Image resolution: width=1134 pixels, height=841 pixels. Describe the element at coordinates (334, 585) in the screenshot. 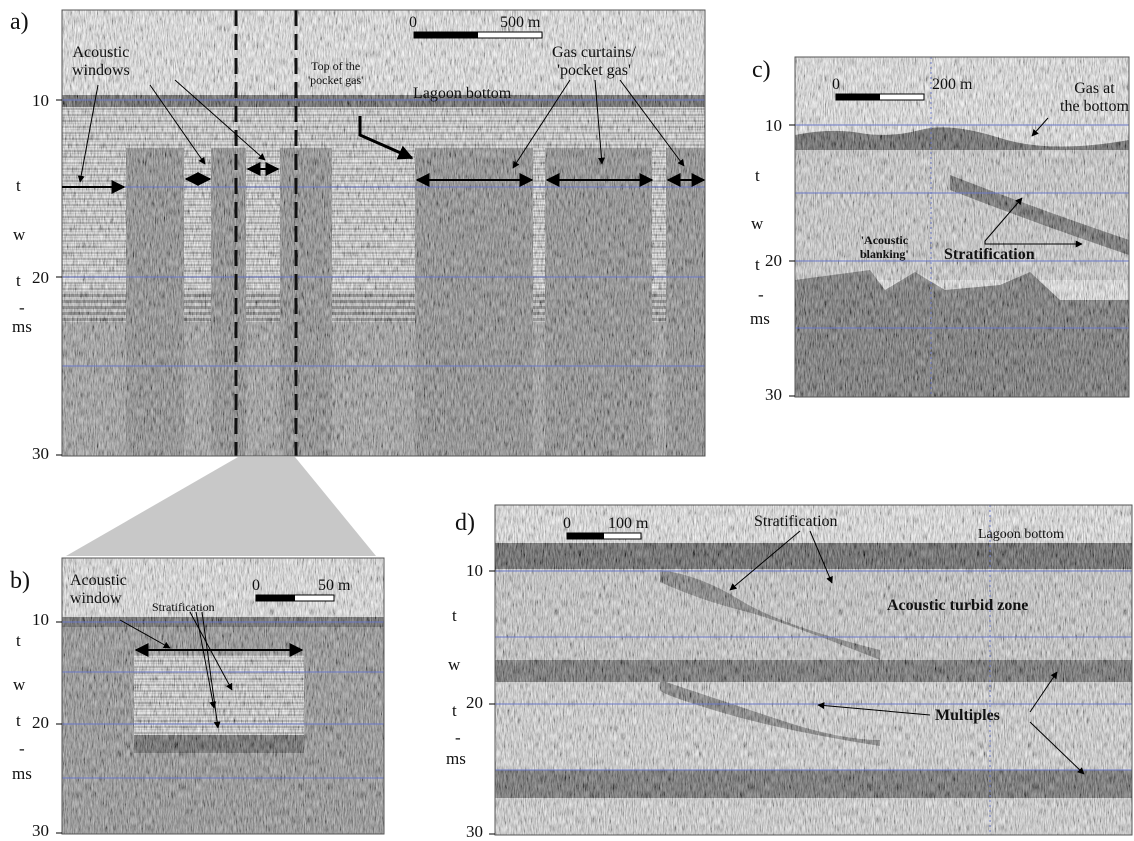

I see `panel-b-scale-end: 50 m` at that location.